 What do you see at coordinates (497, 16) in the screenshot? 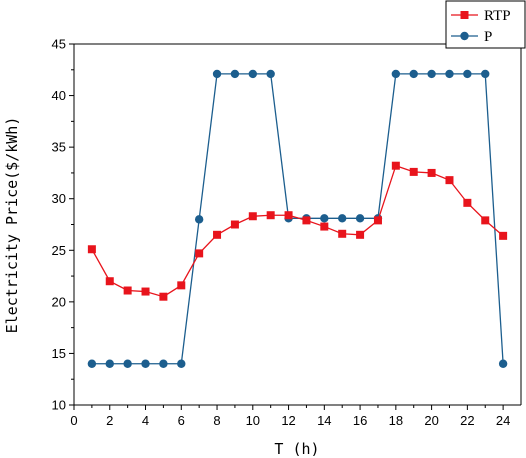
I see `legend-label: RTP` at bounding box center [497, 16].